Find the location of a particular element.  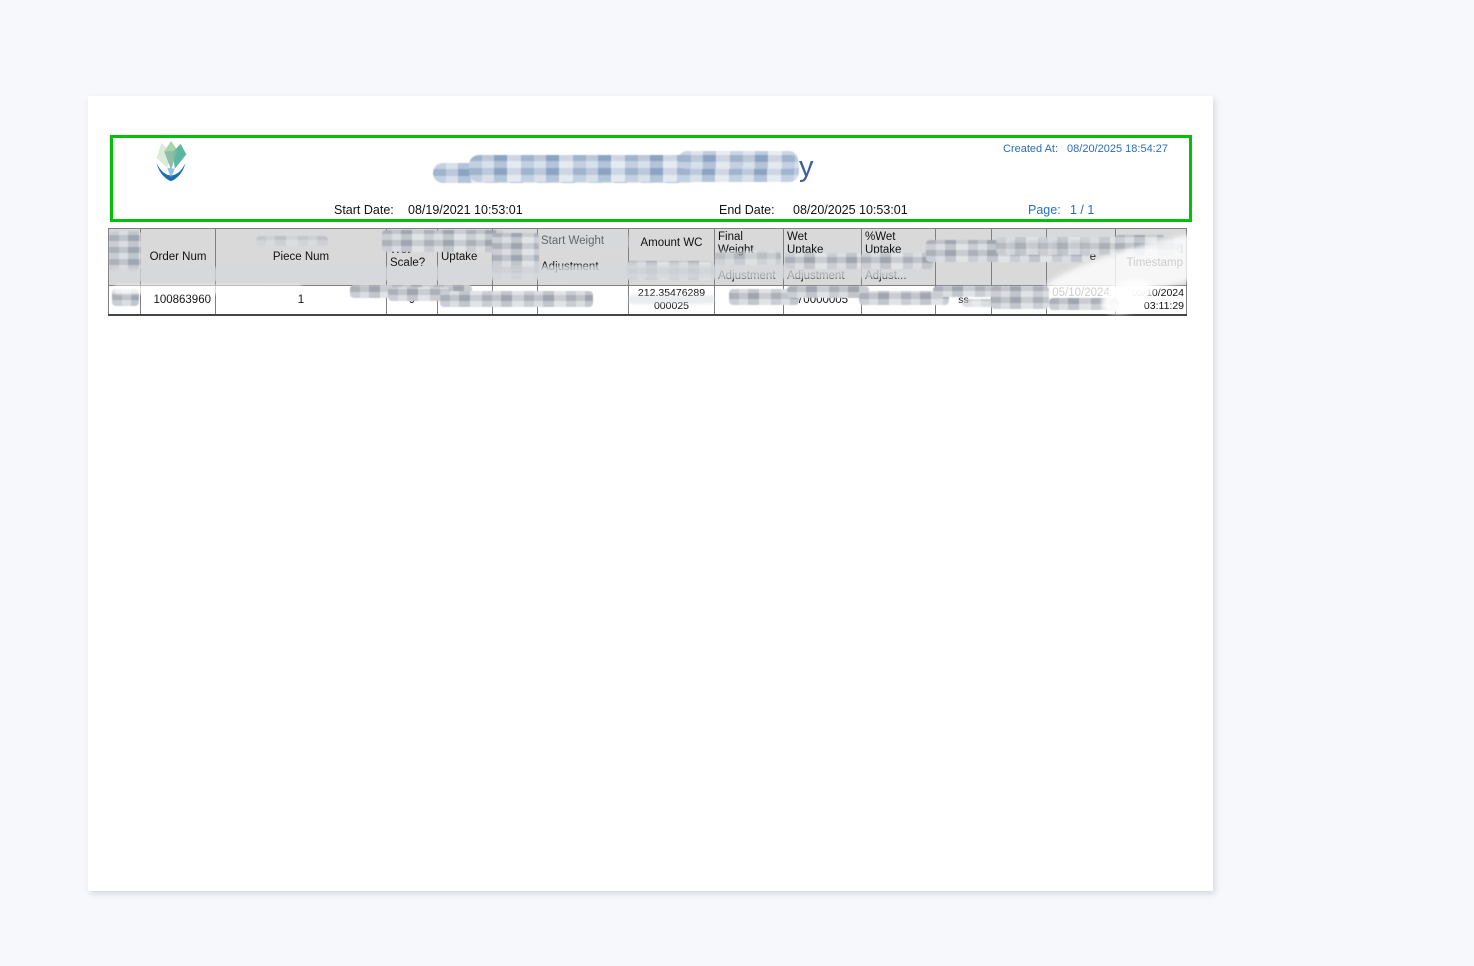

created-at: Created At: 08/20/2025 18:54:27 is located at coordinates (1085, 149).